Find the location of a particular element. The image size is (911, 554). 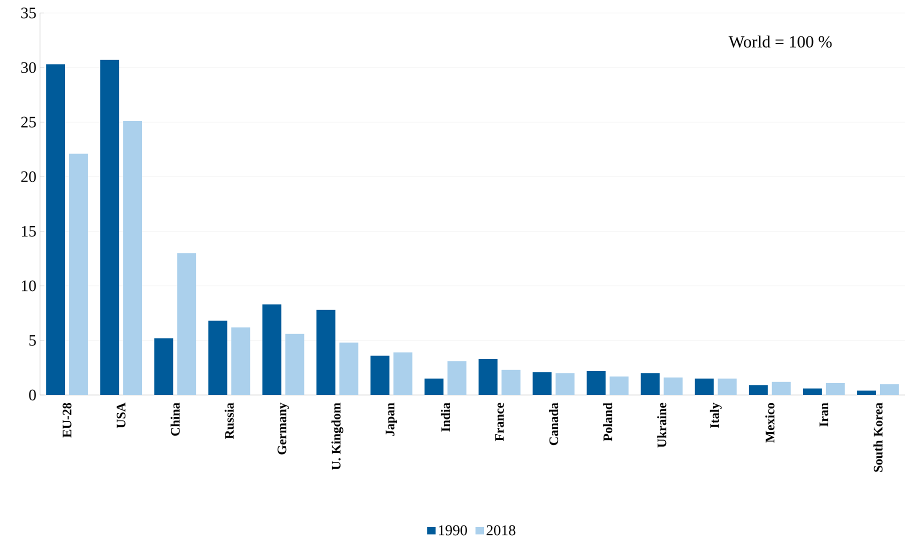

x-tick-label: Ukraine is located at coordinates (661, 425).